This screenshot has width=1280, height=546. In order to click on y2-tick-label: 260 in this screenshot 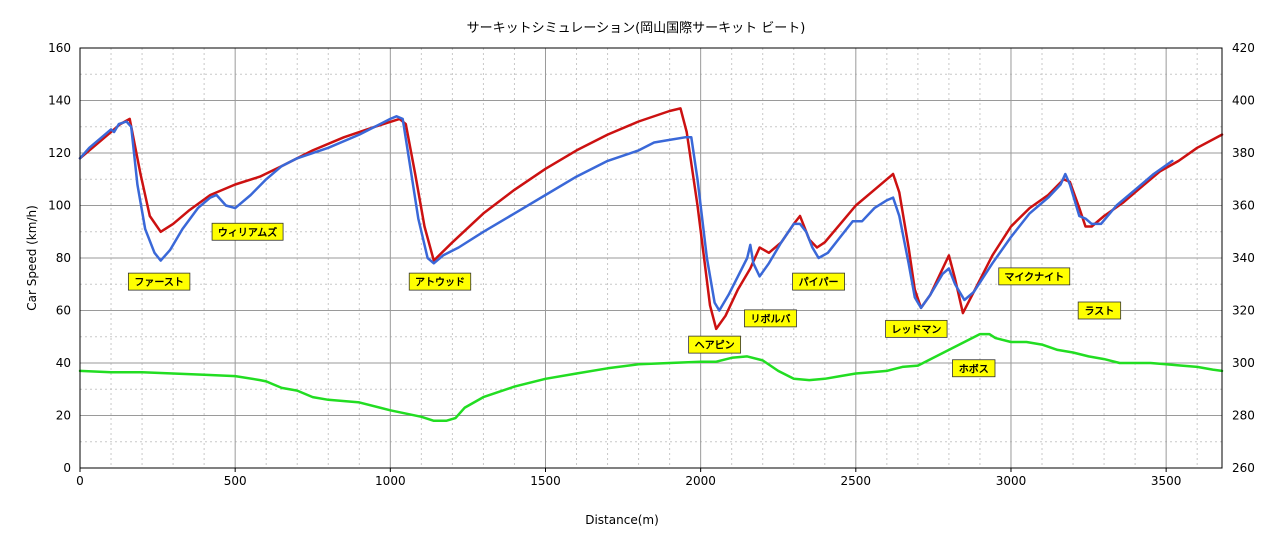, I will do `click(1243, 468)`.